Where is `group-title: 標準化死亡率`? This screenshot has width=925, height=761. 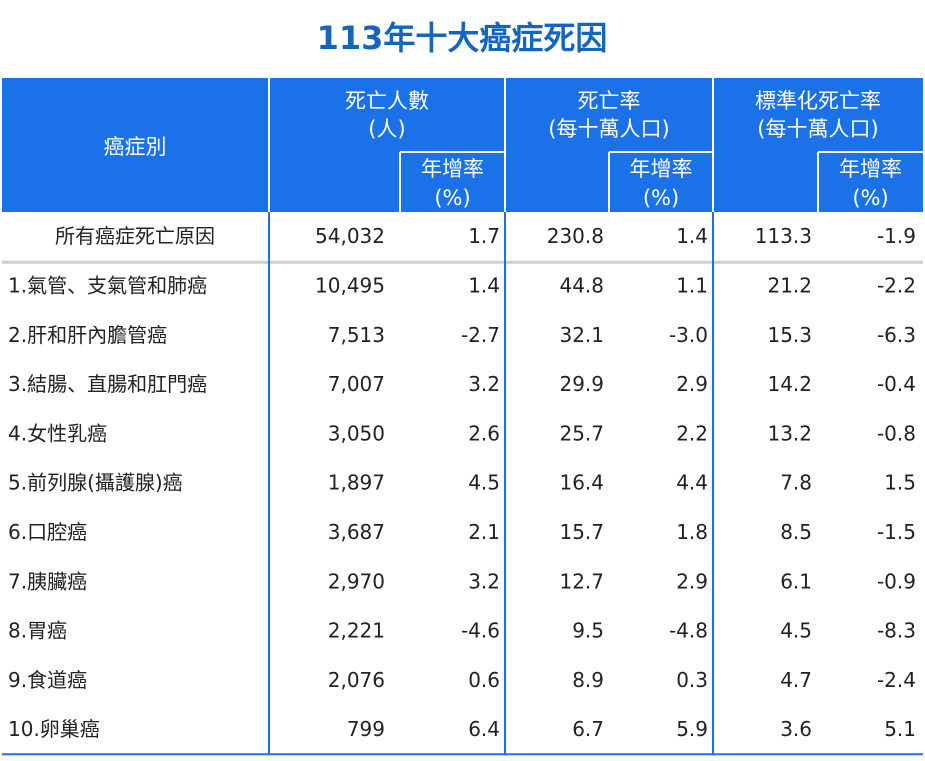 group-title: 標準化死亡率 is located at coordinates (818, 101).